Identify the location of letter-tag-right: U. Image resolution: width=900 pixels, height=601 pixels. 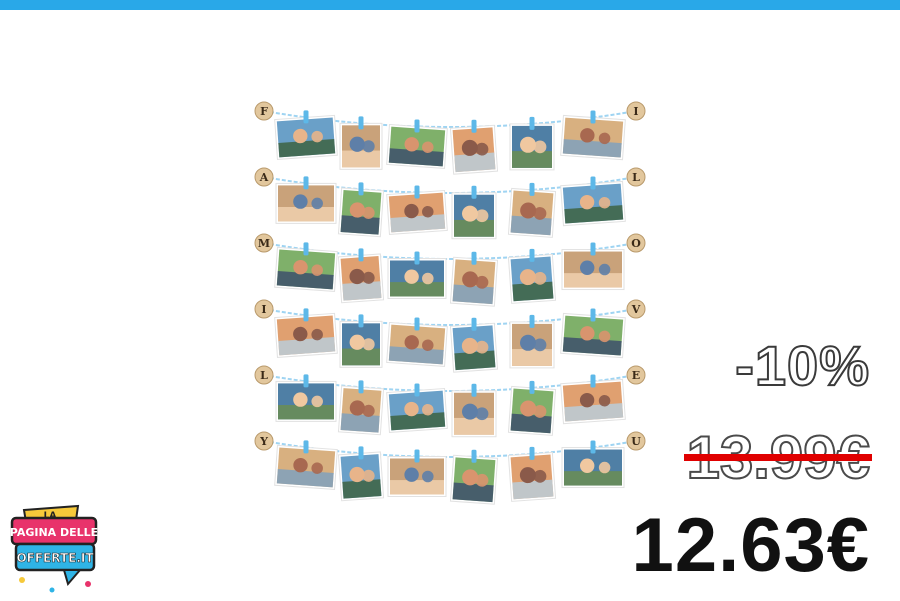
(636, 441).